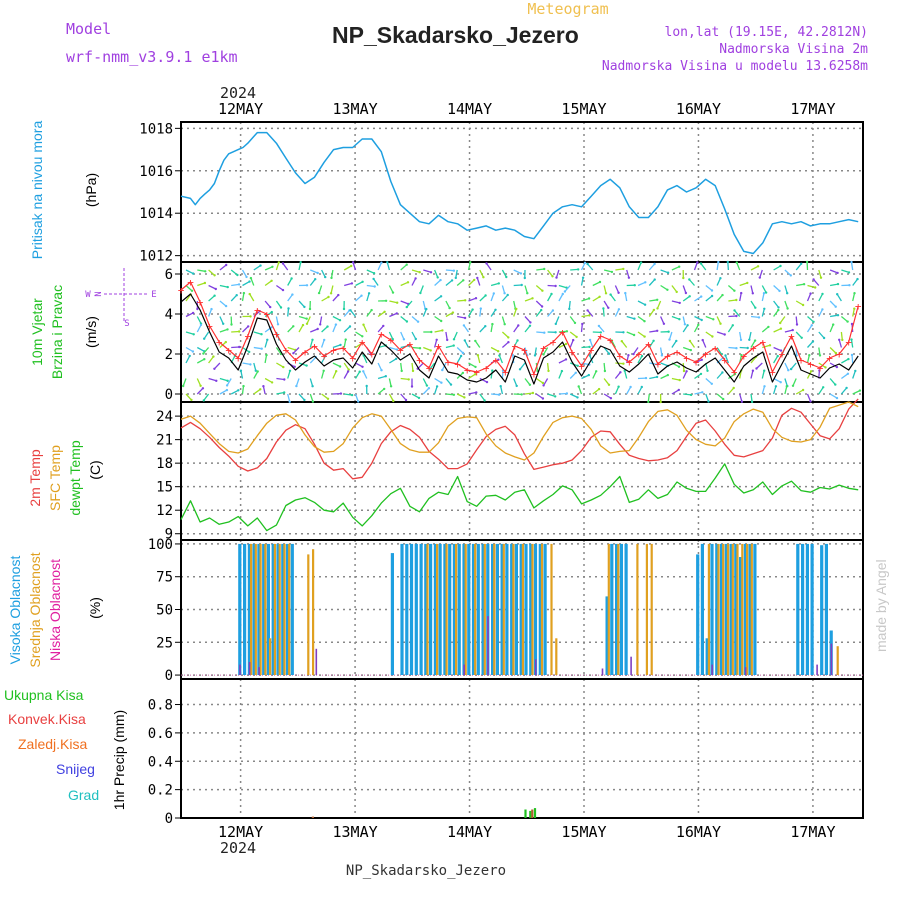  I want to click on wind-labels: 10m Vjetar Brzina i Pravac (m/s) N E S W, so click(93, 323).